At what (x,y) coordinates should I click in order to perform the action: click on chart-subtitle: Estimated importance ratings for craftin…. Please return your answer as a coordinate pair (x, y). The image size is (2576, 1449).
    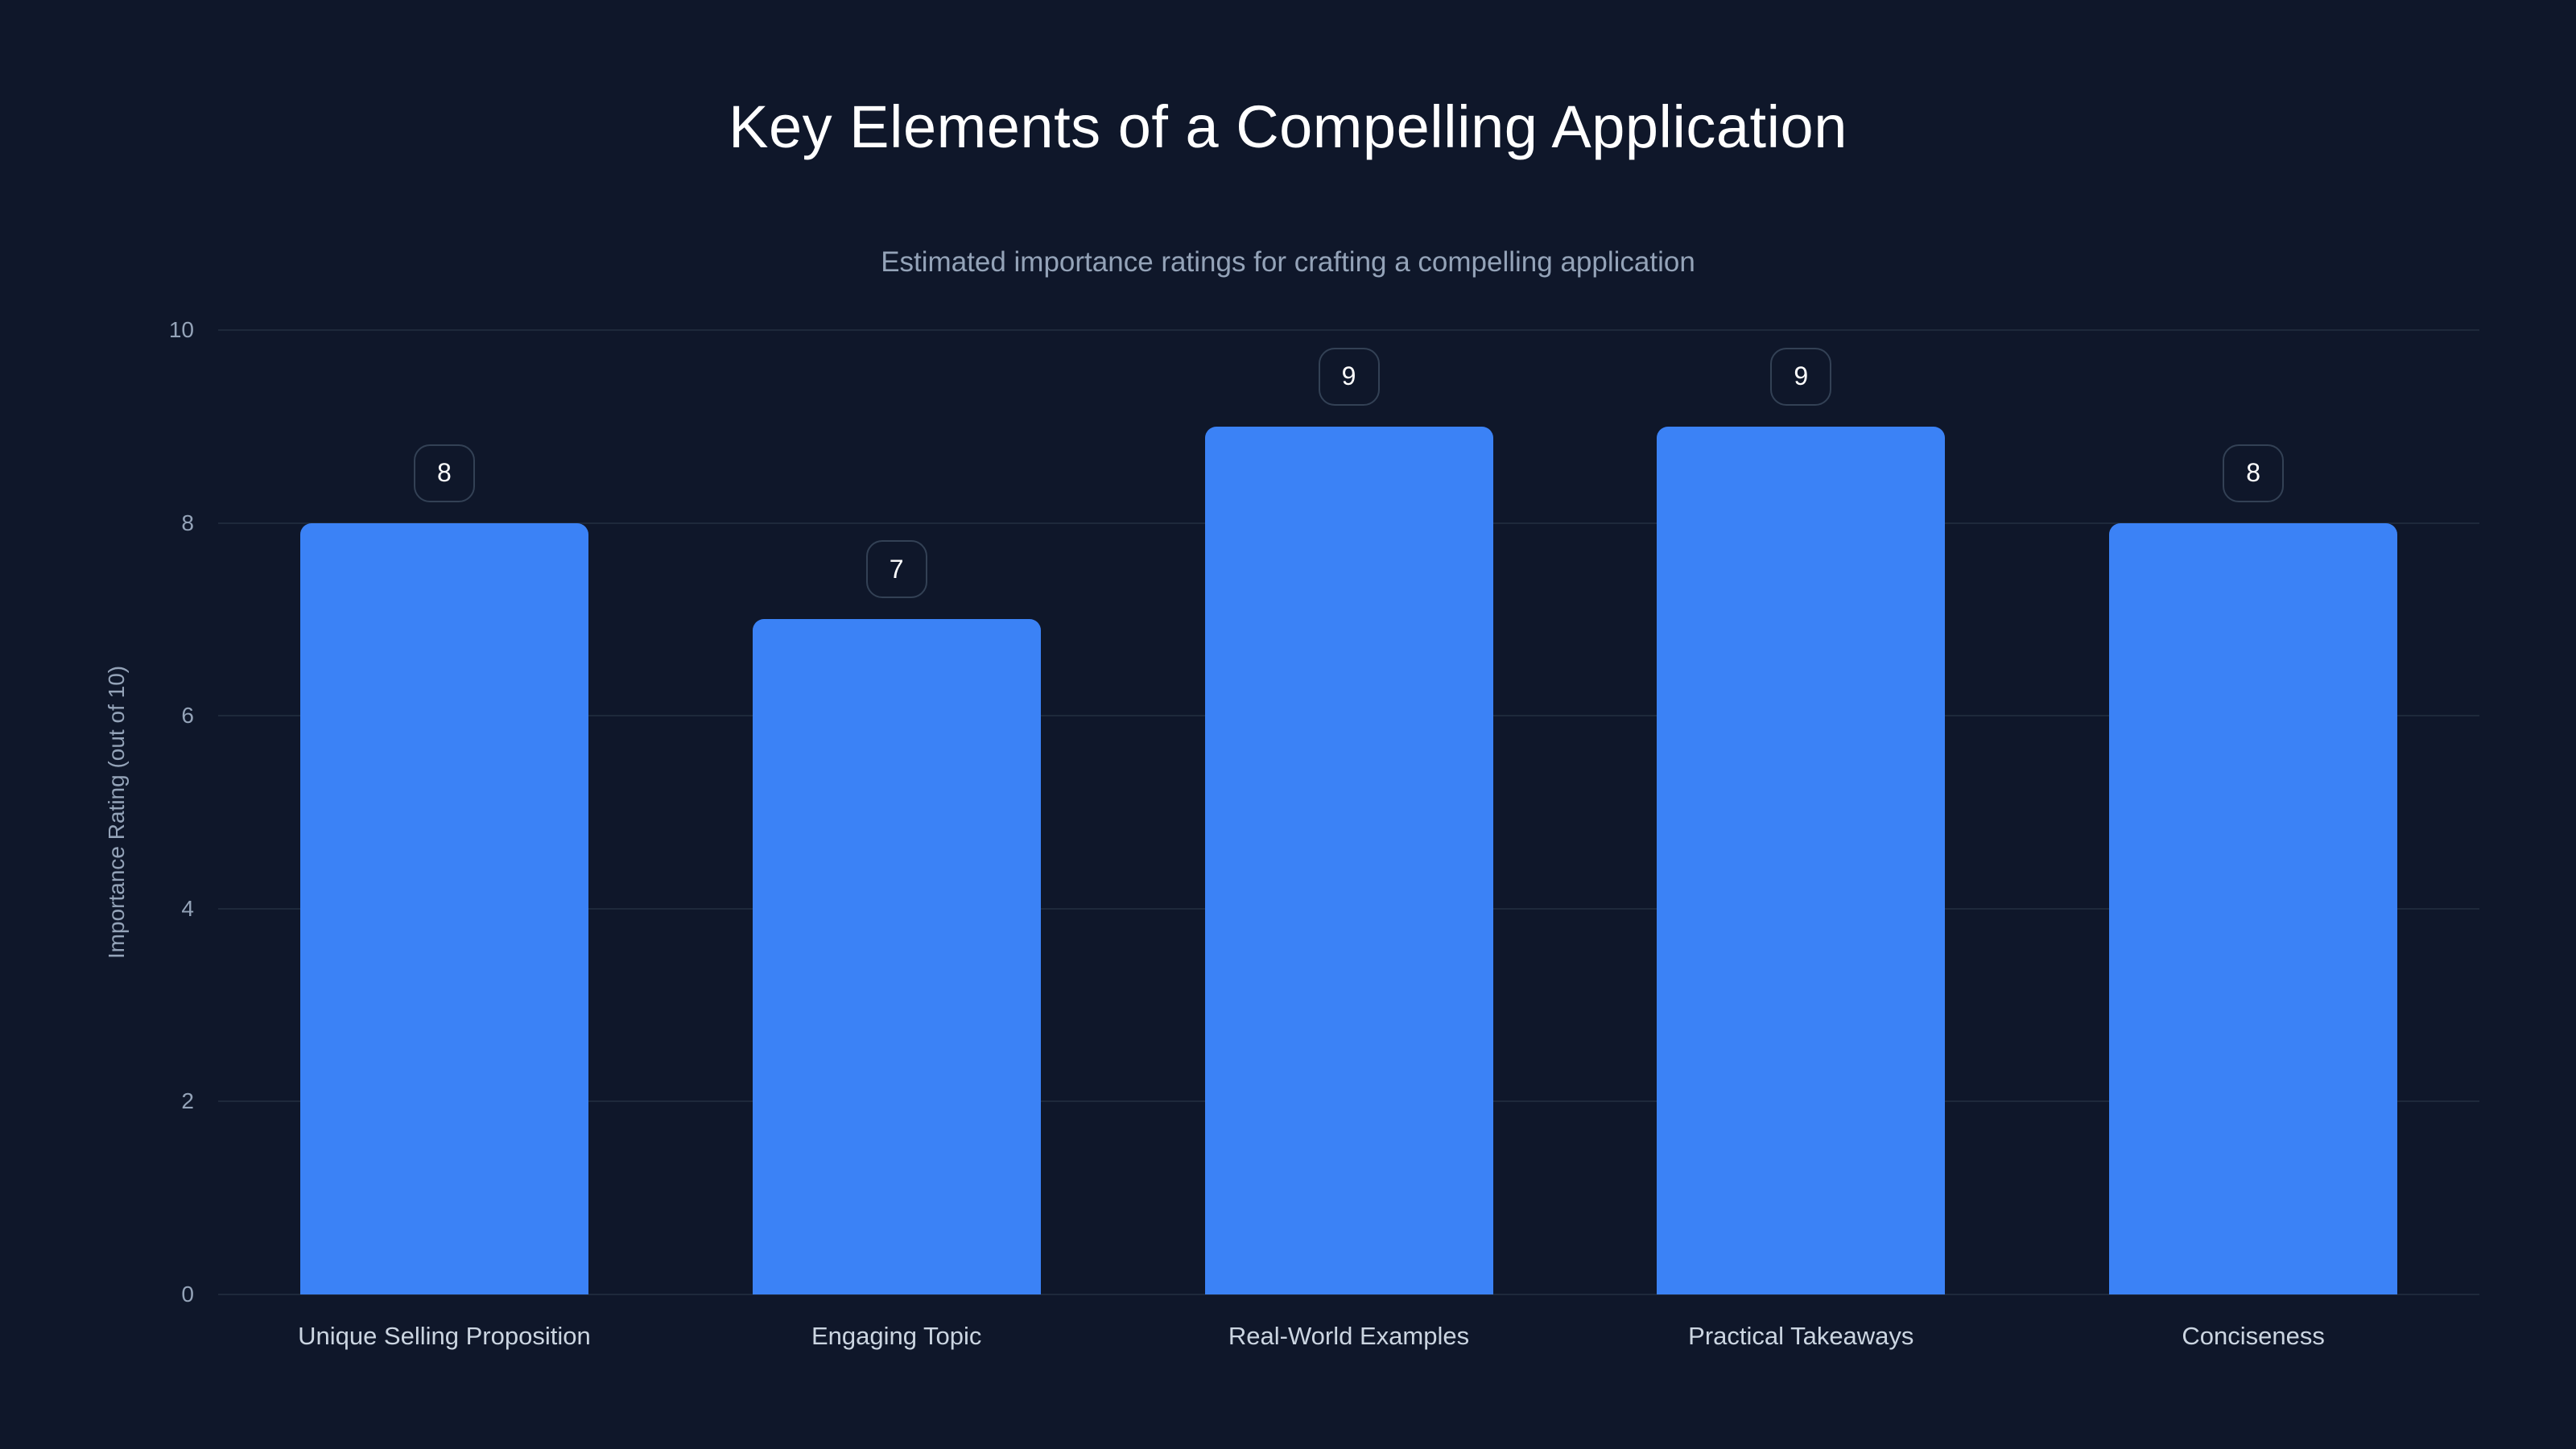
    Looking at the image, I should click on (1288, 262).